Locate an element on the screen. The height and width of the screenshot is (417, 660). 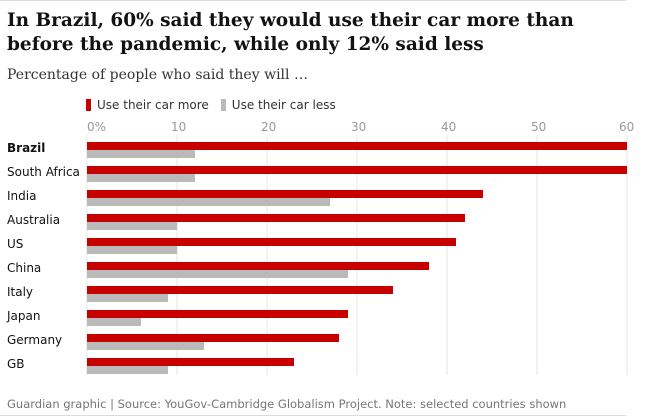
category-label: China is located at coordinates (24, 268).